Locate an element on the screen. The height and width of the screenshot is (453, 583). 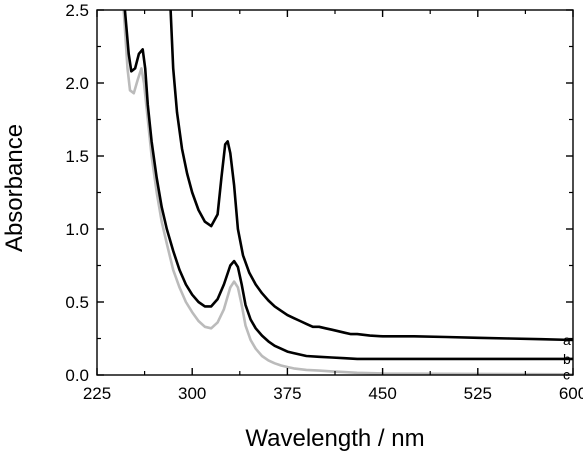
y-tick-label: 2.5 is located at coordinates (77, 10).